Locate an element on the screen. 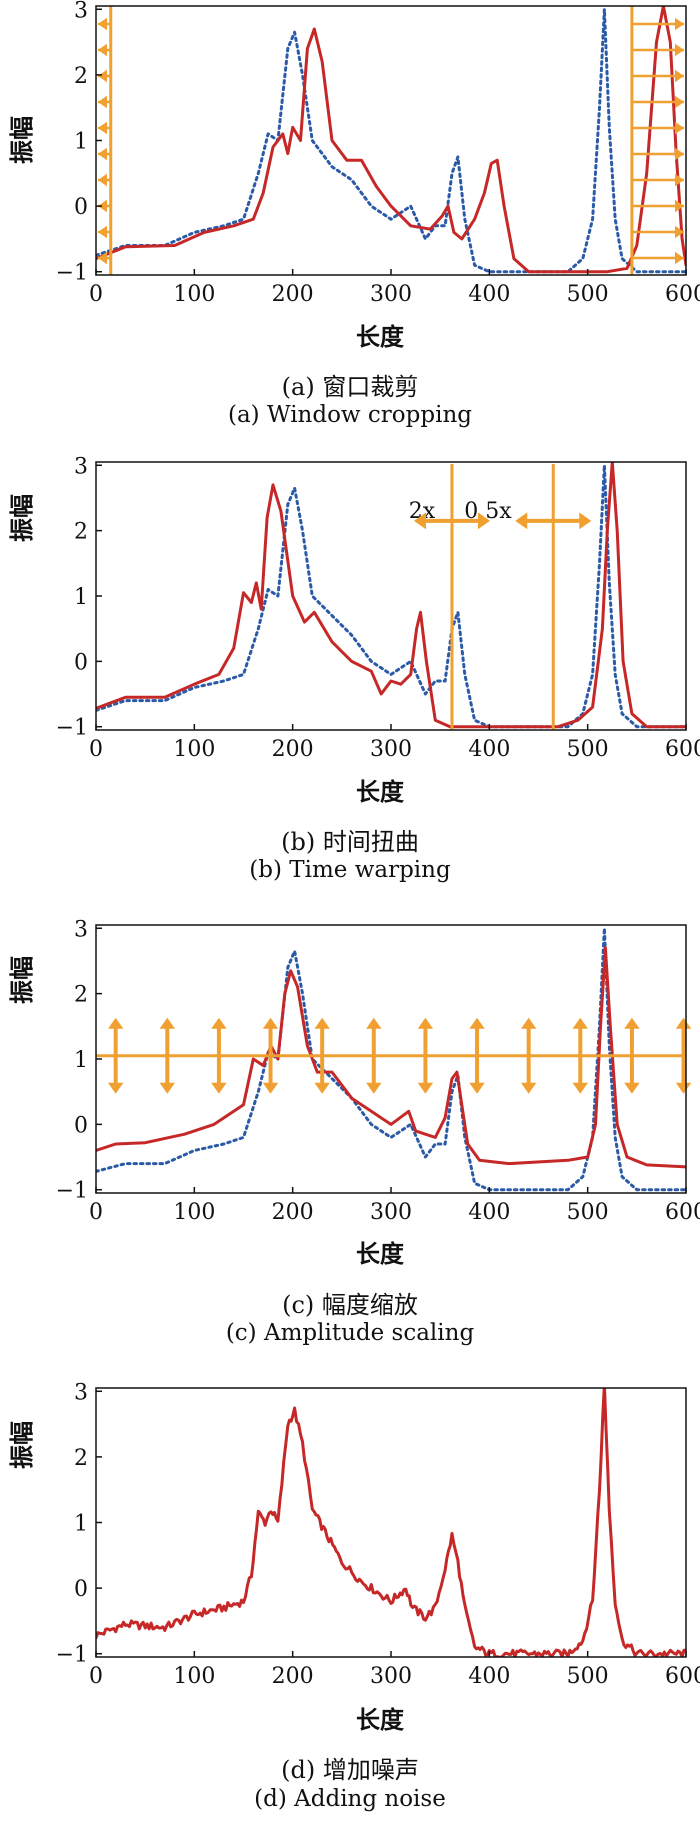 The image size is (700, 1832). panel-c: 振幅 长度 is located at coordinates (206, 1112).